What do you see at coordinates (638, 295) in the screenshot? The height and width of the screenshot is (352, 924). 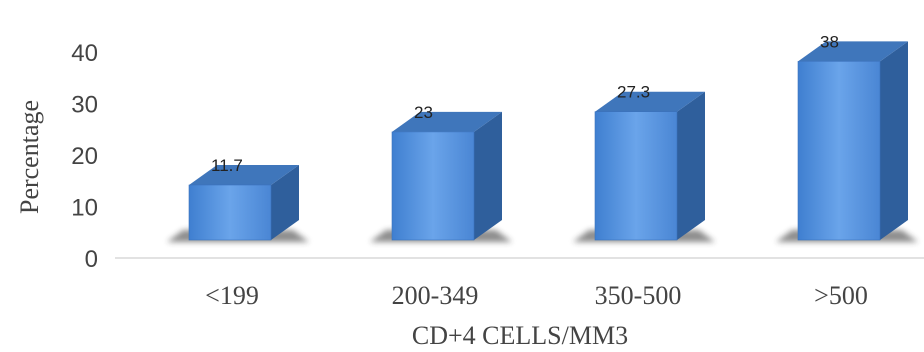 I see `x-tick-label: 350-500` at bounding box center [638, 295].